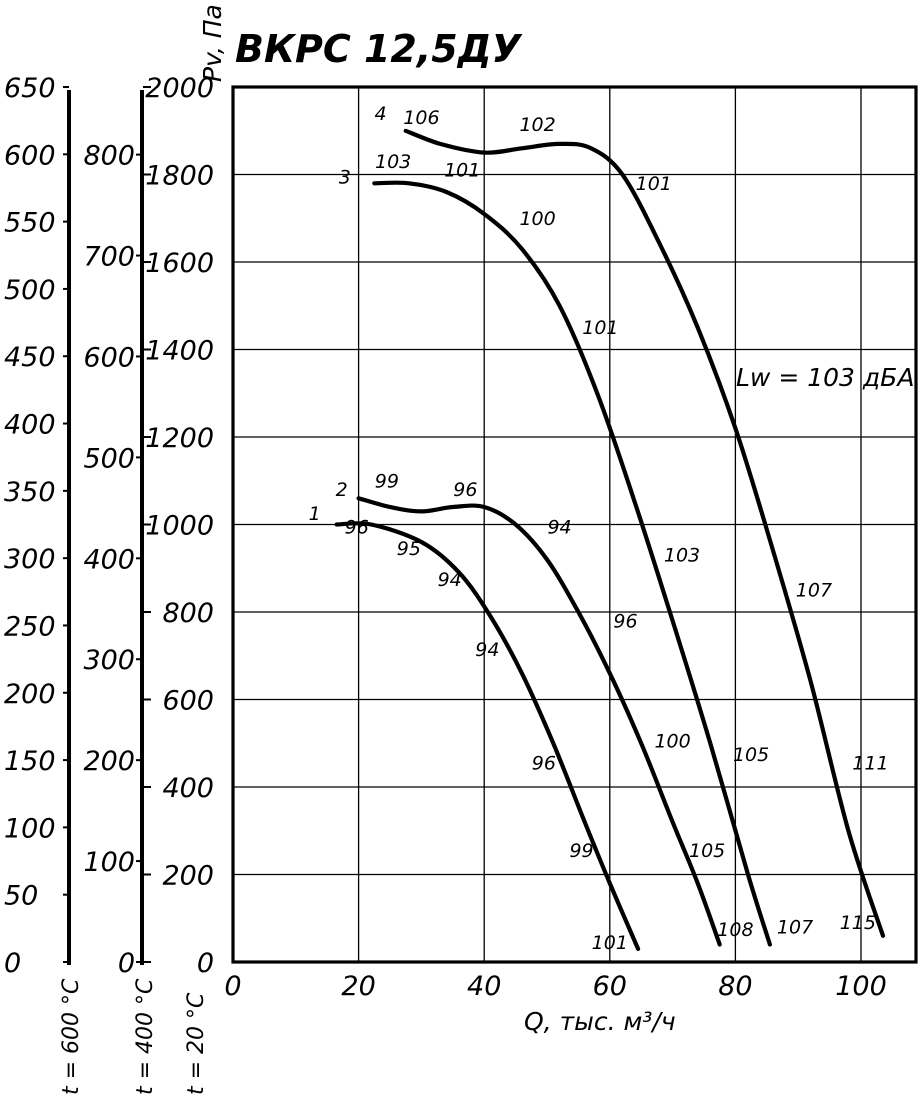  What do you see at coordinates (735, 930) in the screenshot?
I see `curve-2-sound-label: 108` at bounding box center [735, 930].